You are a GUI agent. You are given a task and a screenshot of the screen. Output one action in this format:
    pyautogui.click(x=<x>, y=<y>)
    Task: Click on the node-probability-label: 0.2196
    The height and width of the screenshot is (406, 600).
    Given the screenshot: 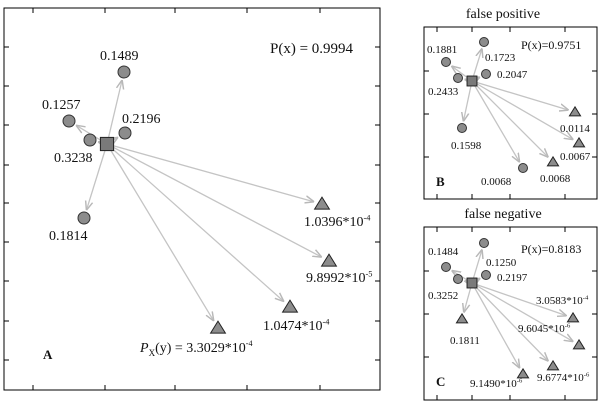 What is the action you would take?
    pyautogui.click(x=141, y=119)
    